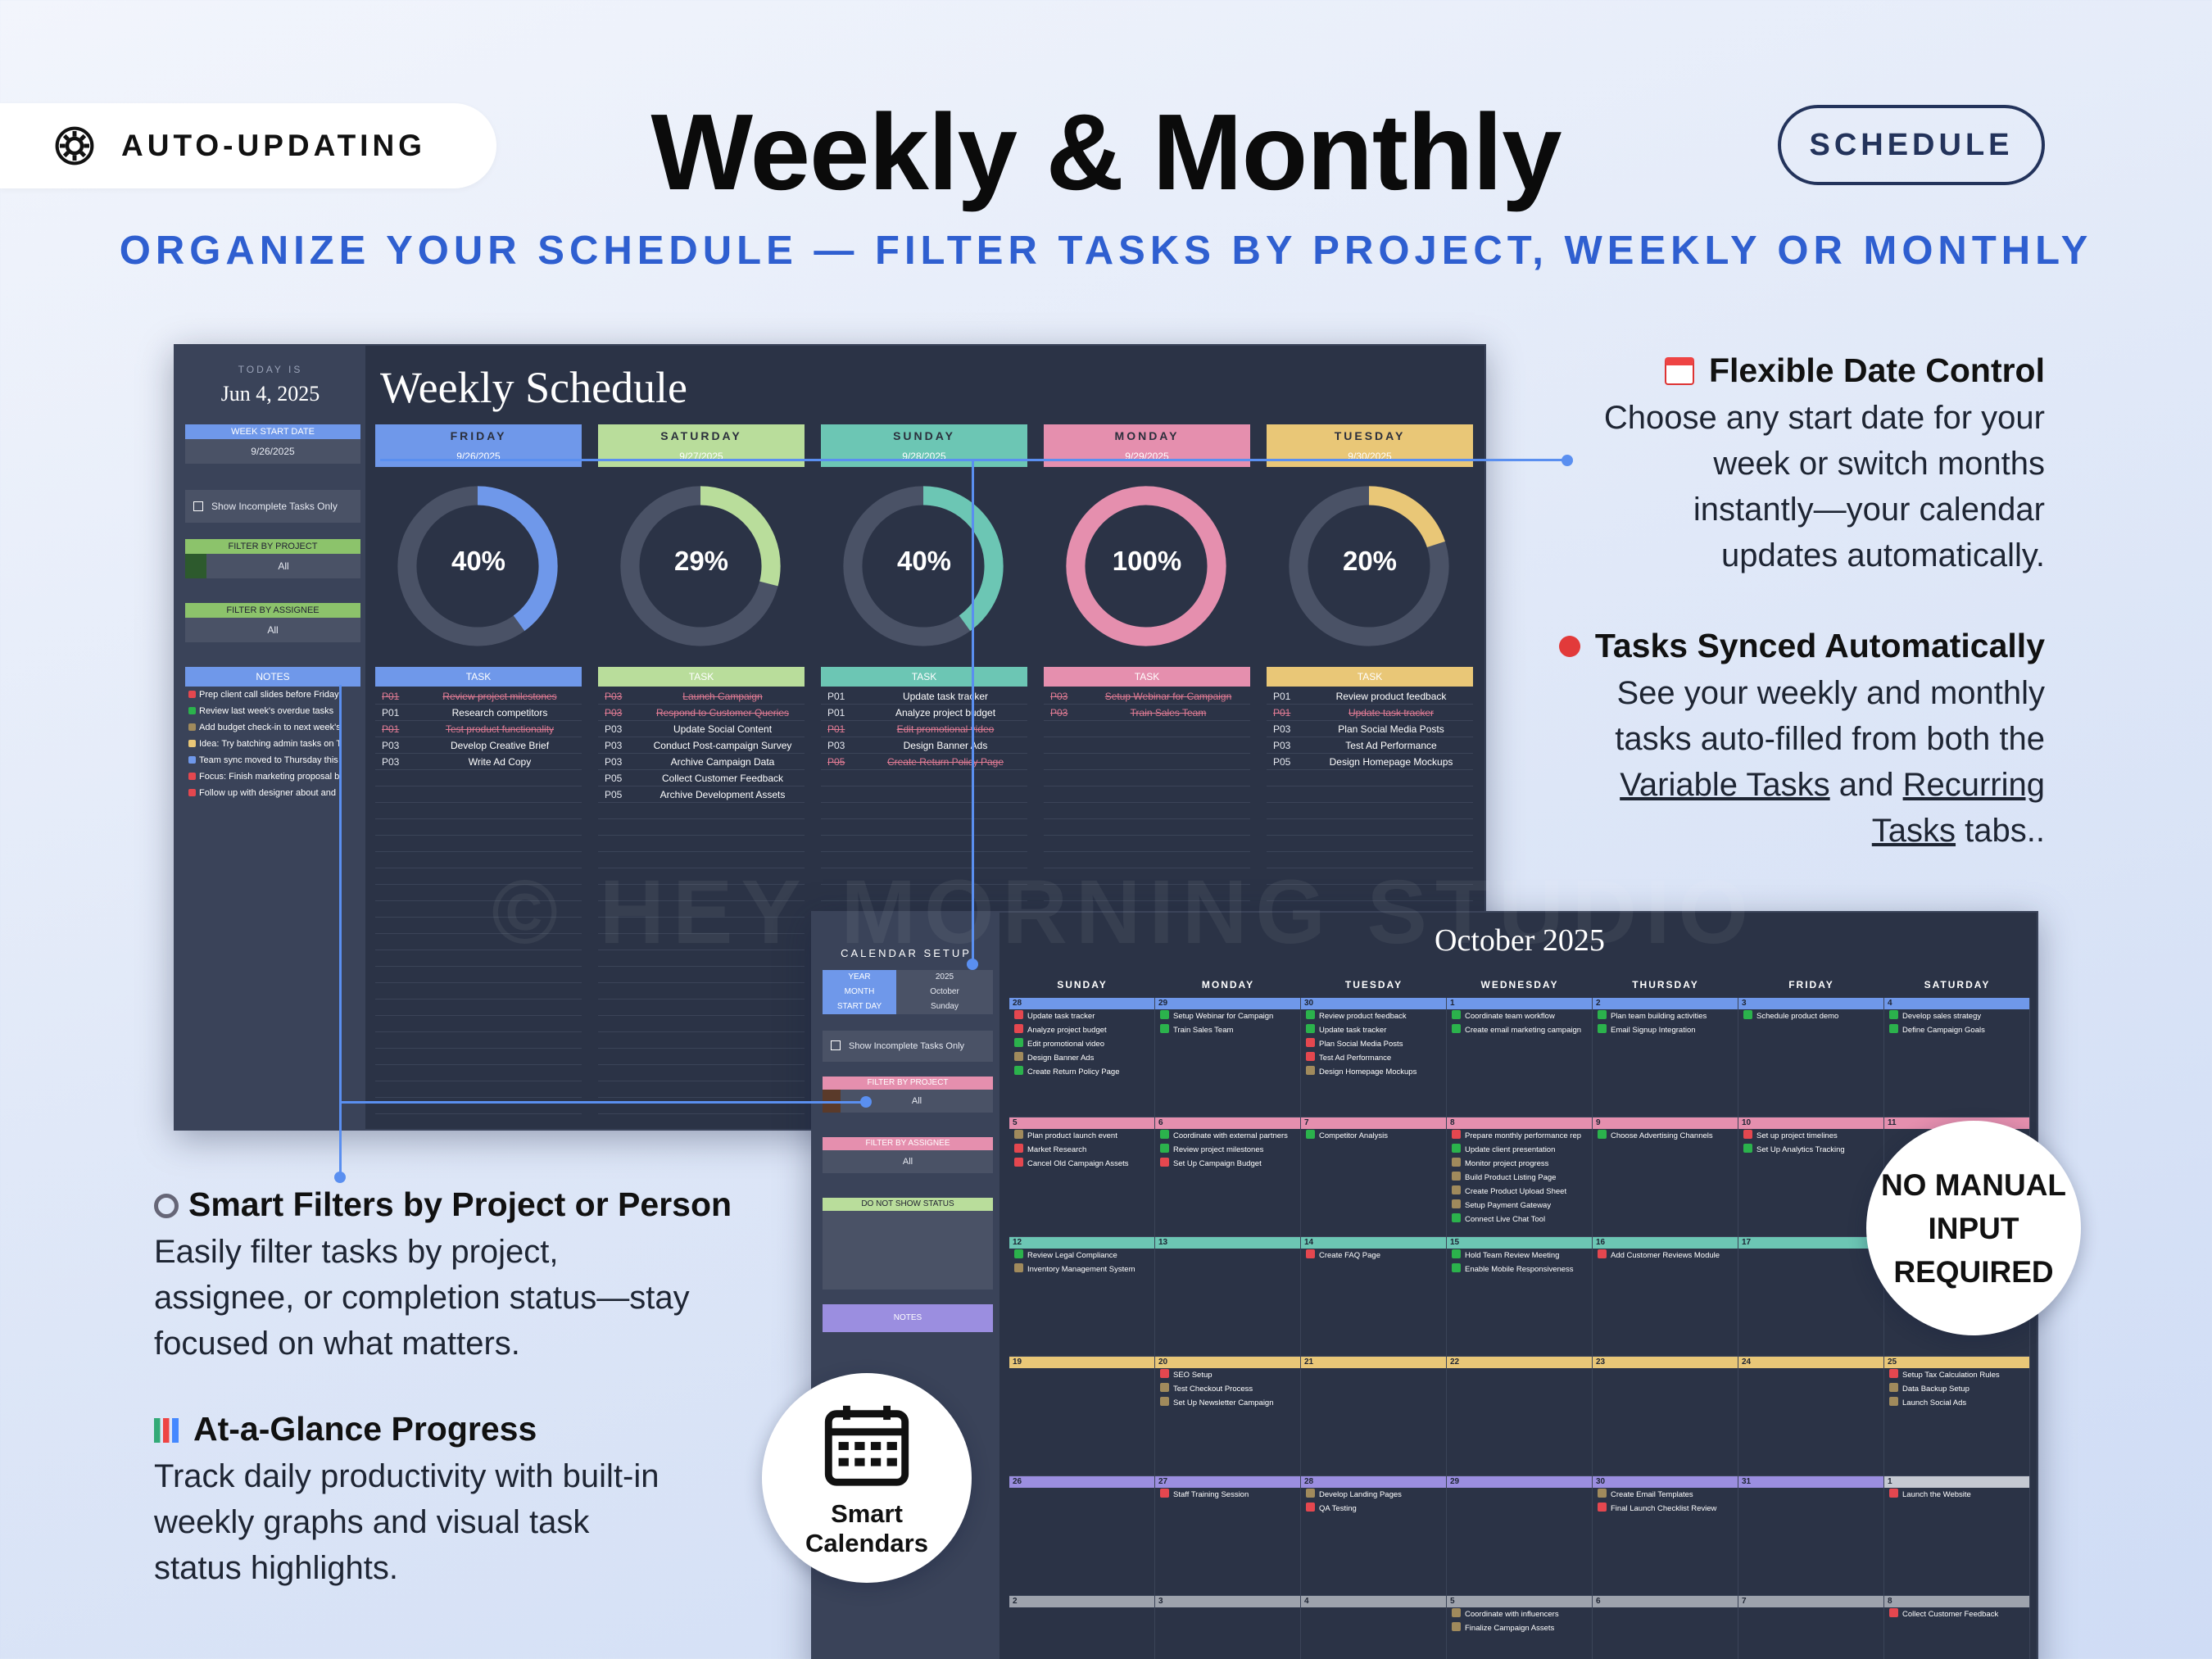 This screenshot has width=2212, height=1659. Describe the element at coordinates (924, 696) in the screenshot. I see `task-row: P01 Update task tracker` at that location.